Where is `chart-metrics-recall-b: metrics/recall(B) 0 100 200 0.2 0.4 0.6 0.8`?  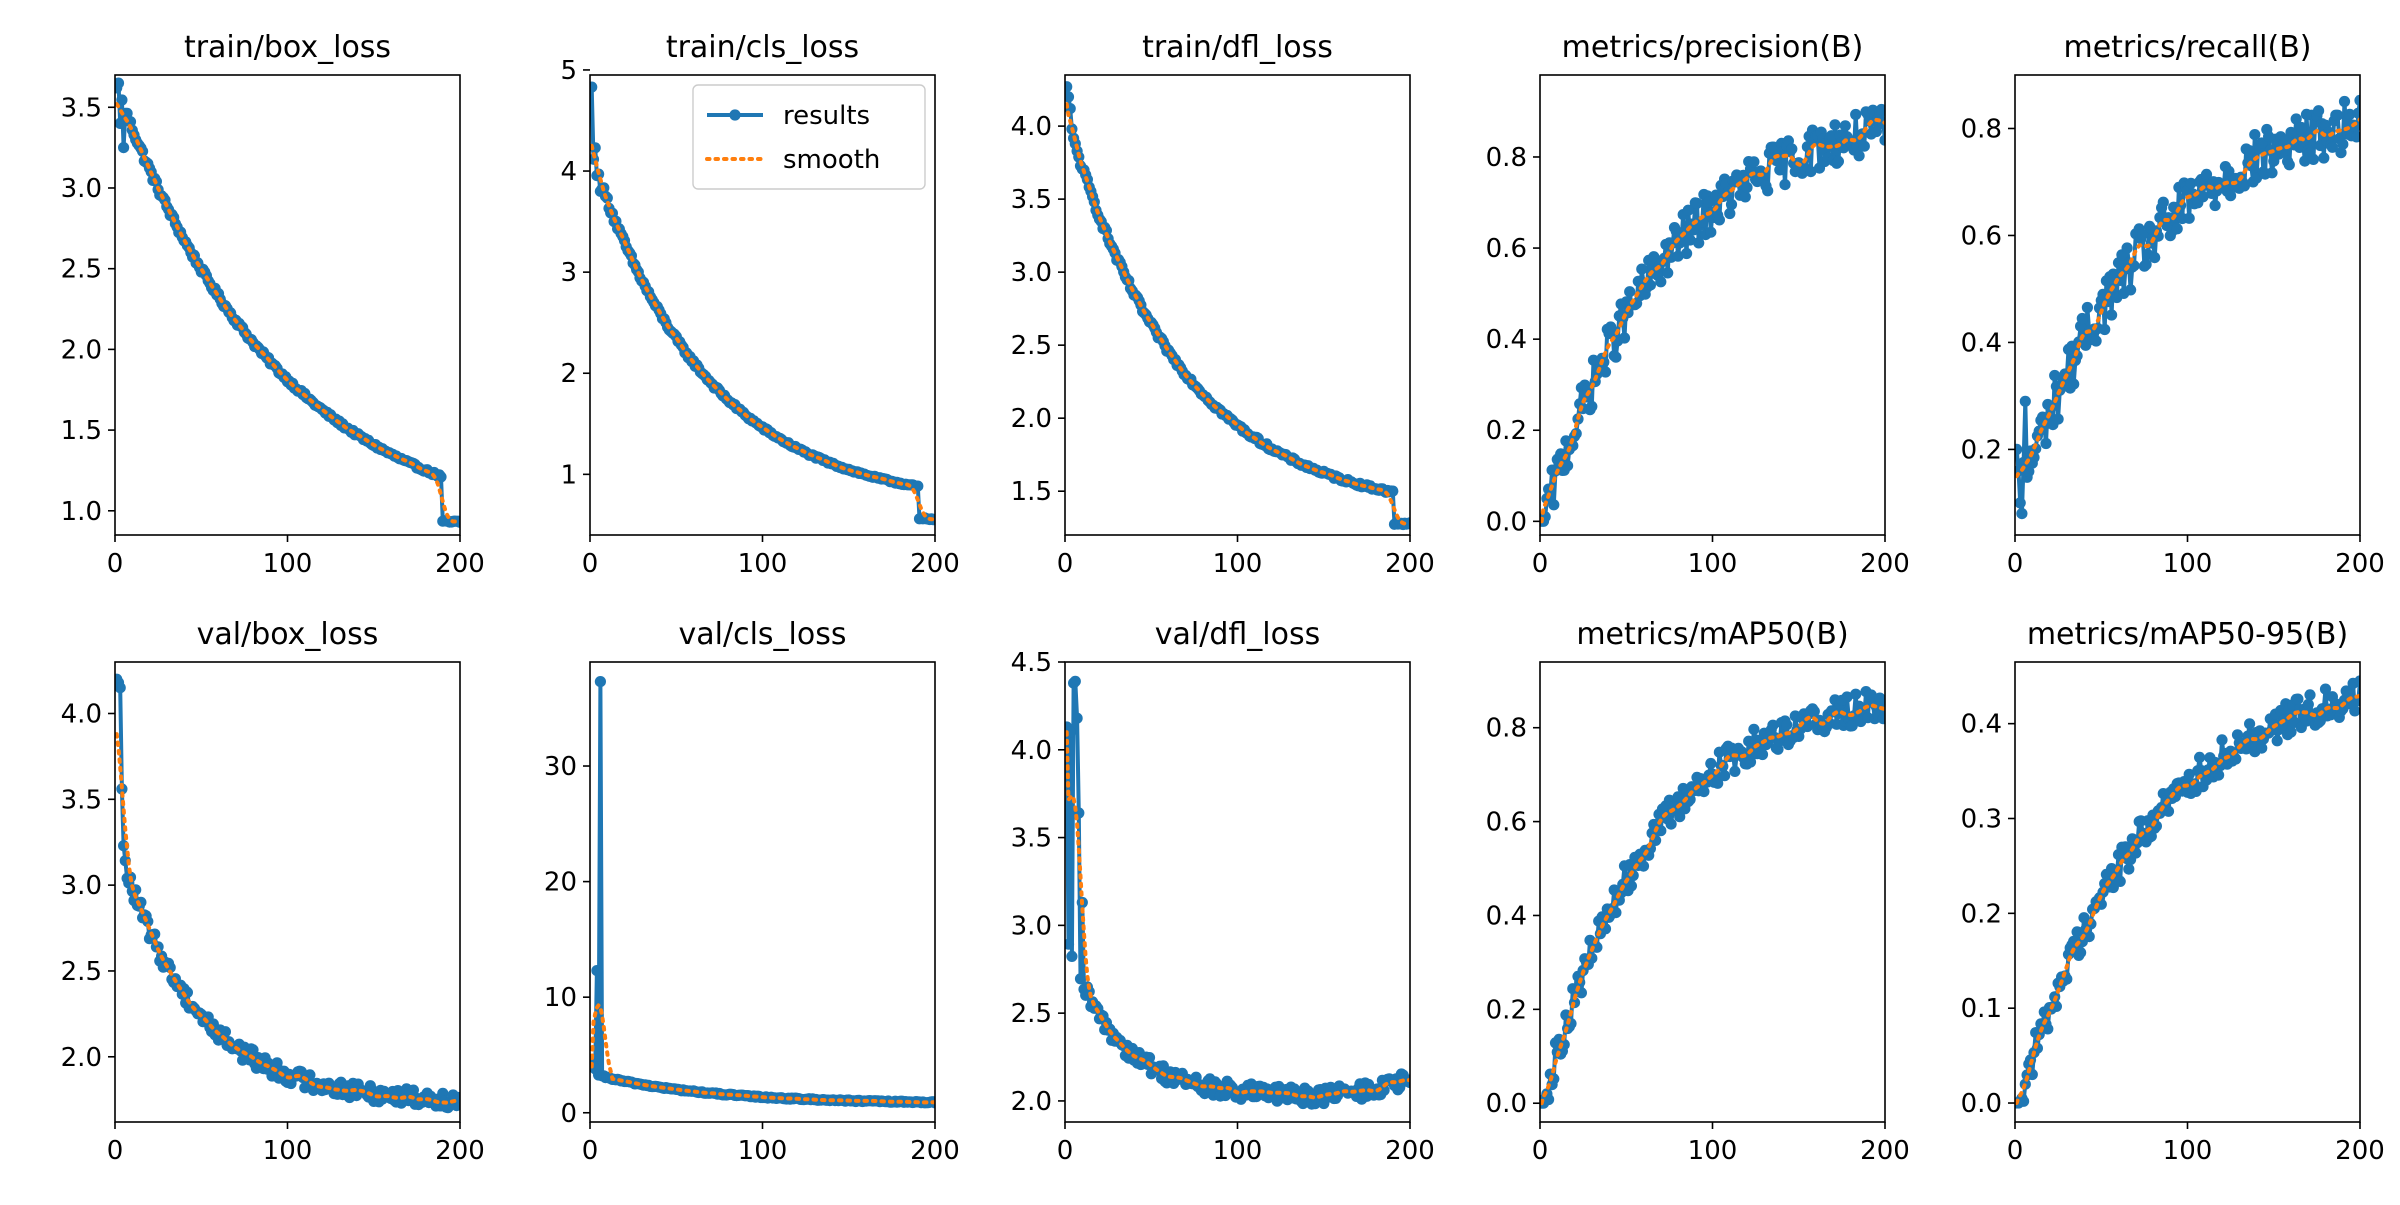
chart-metrics-recall-b: metrics/recall(B) 0 100 200 0.2 0.4 0.6 0.8 is located at coordinates (2173, 304).